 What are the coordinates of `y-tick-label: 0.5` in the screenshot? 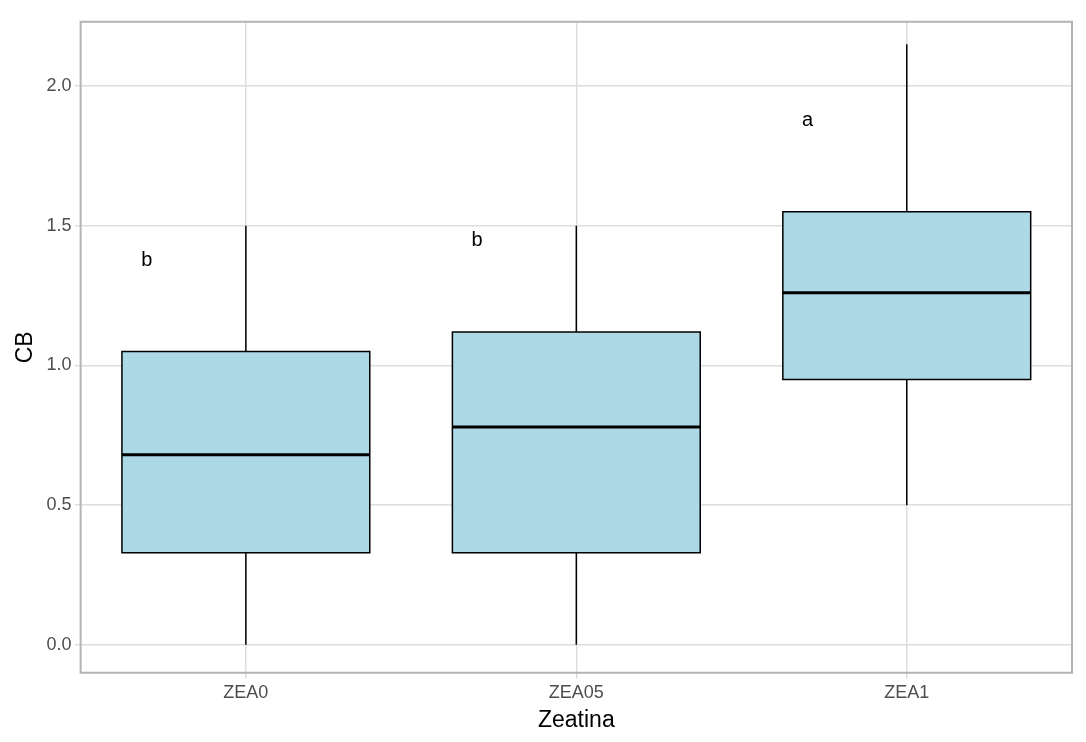 It's located at (59, 504).